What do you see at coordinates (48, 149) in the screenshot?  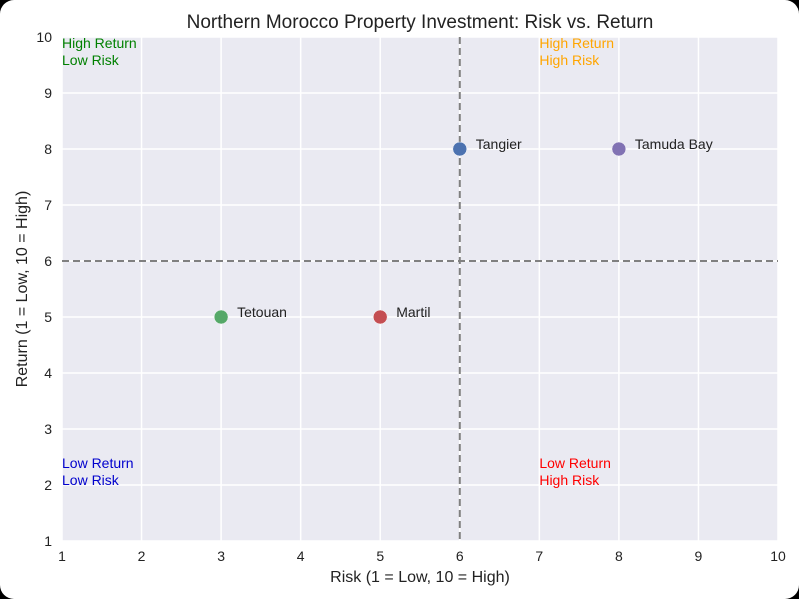 I see `y-tick-label: 8` at bounding box center [48, 149].